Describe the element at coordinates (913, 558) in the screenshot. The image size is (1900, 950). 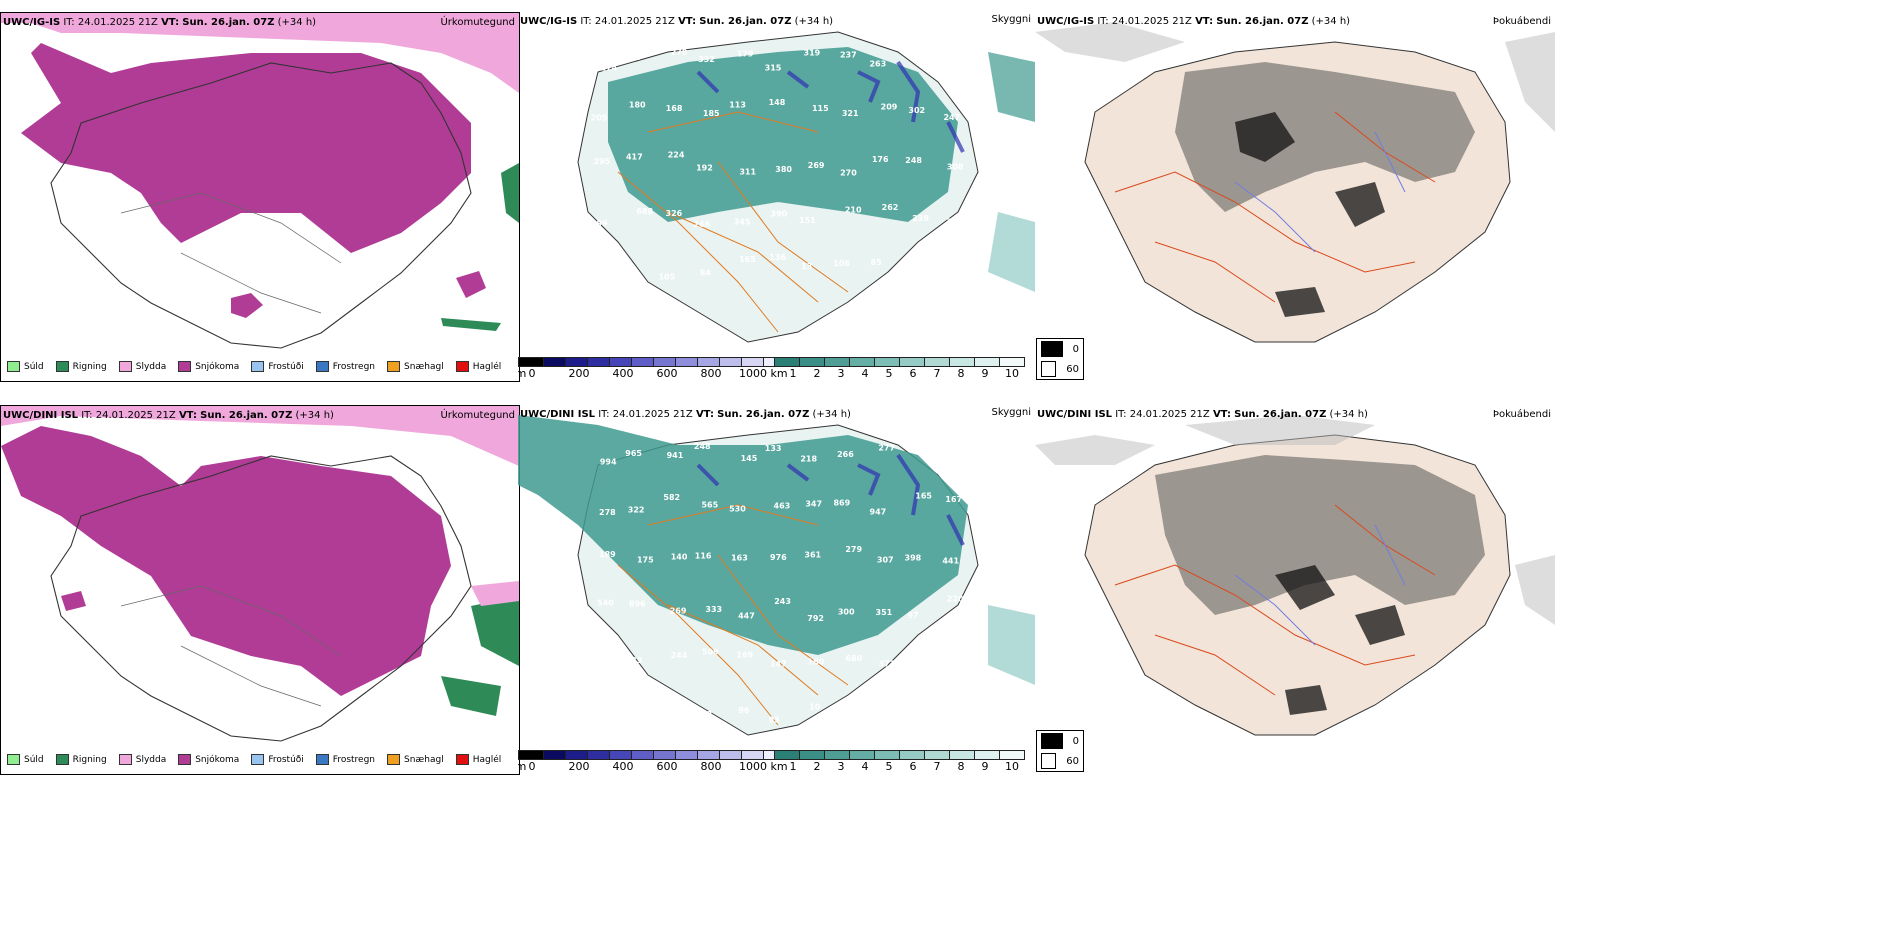
I see `ceiling-label: 398` at that location.